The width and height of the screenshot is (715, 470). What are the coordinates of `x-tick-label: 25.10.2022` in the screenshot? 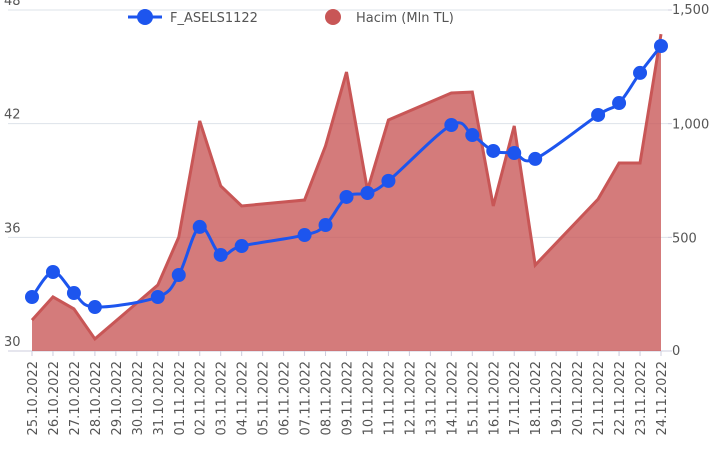 It's located at (33, 398).